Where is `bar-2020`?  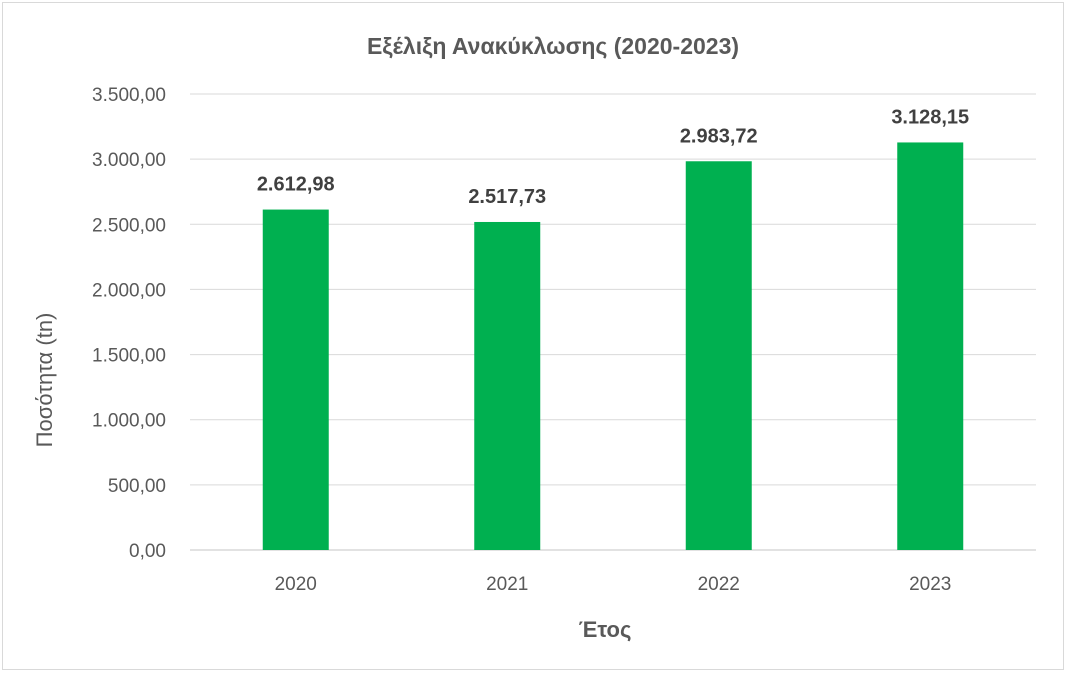
bar-2020 is located at coordinates (295, 379).